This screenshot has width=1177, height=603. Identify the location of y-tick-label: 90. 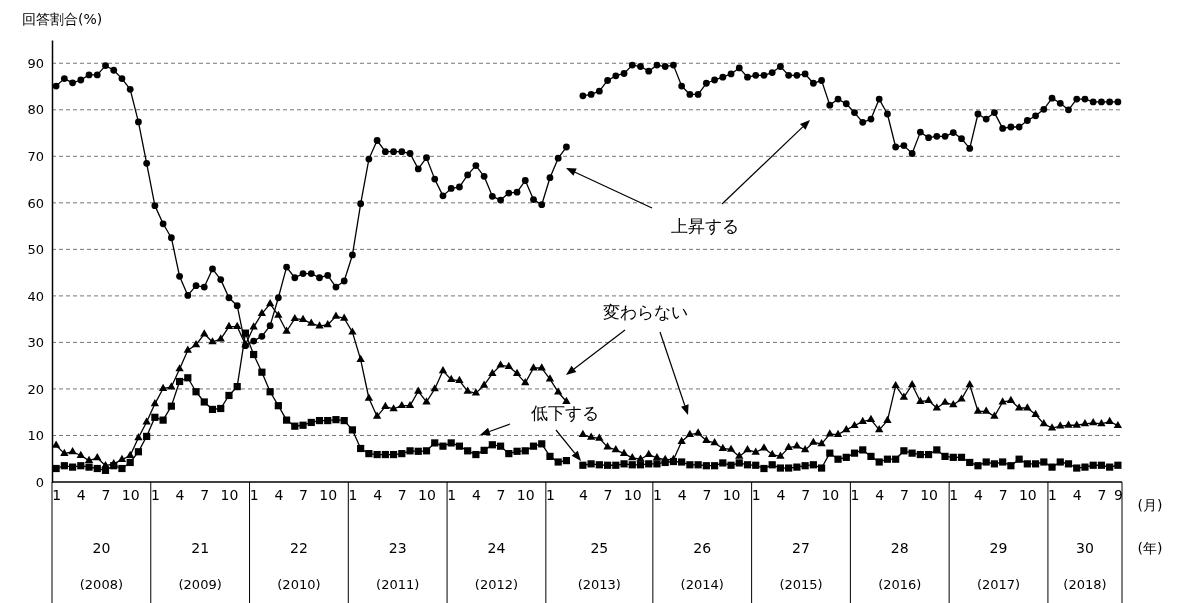
(35, 63).